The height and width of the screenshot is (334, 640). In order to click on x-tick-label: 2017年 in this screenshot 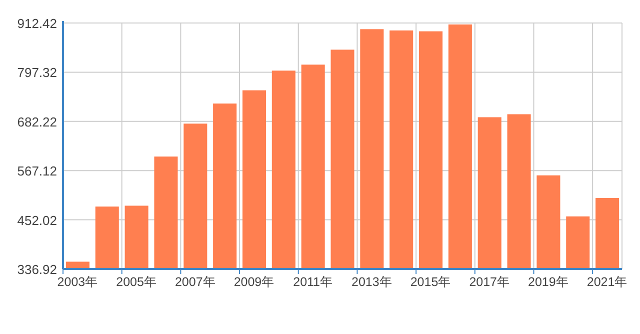, I will do `click(489, 282)`.